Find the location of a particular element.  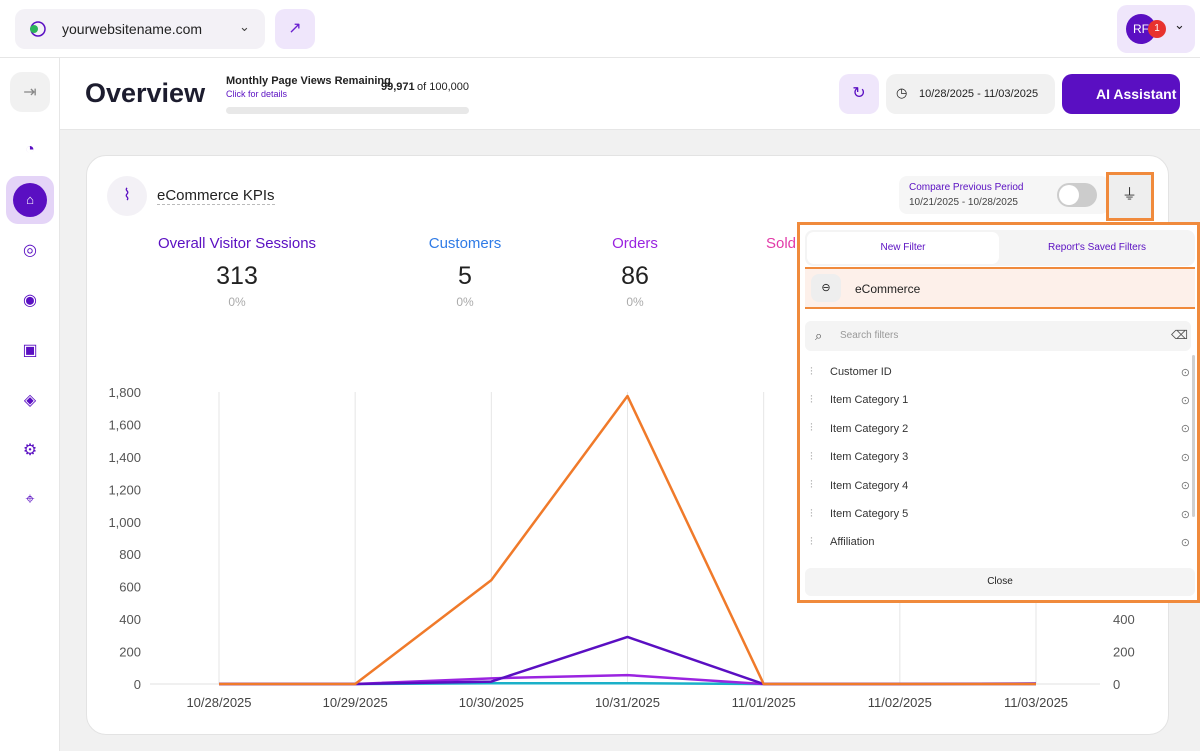

quota-used: 99,971 is located at coordinates (398, 87).